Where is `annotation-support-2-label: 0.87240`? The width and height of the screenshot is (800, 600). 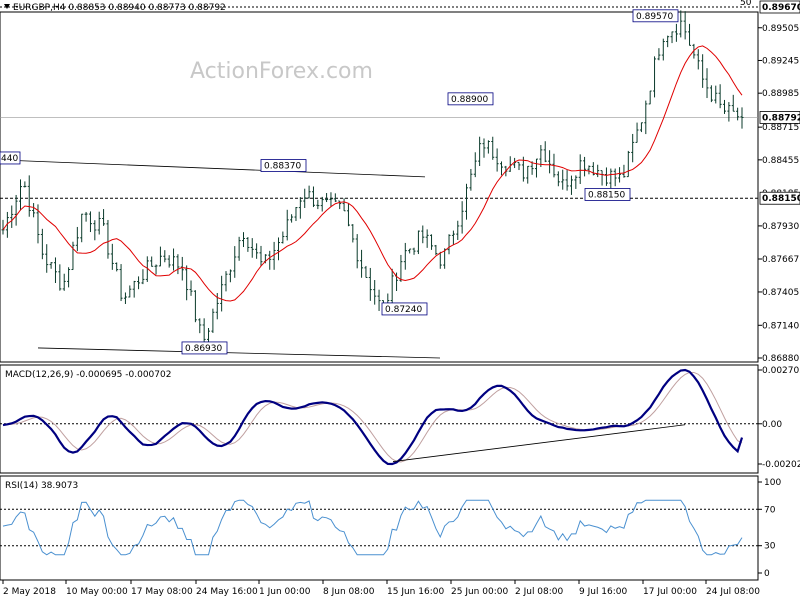
annotation-support-2-label: 0.87240 is located at coordinates (403, 310).